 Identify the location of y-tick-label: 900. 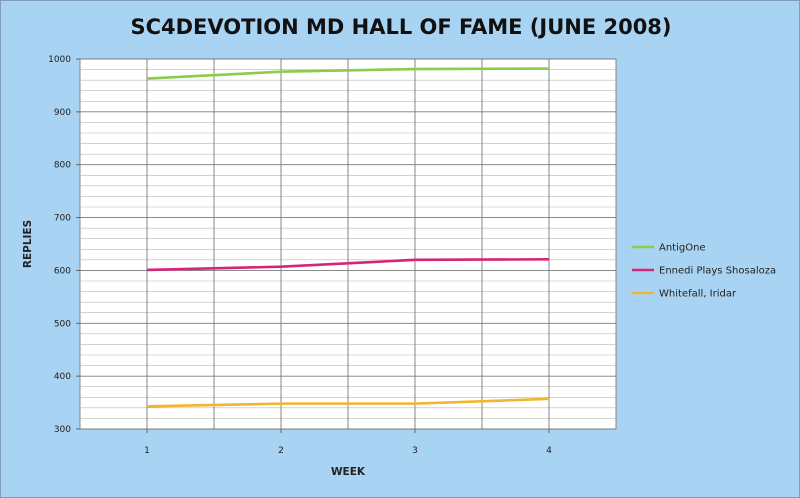
(62, 113).